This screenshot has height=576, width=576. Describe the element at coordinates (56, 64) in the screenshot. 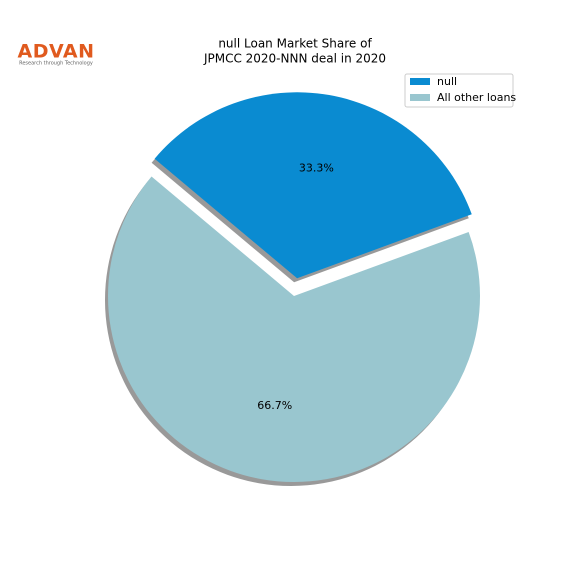

I see `logo-tagline: Research through Technology` at that location.